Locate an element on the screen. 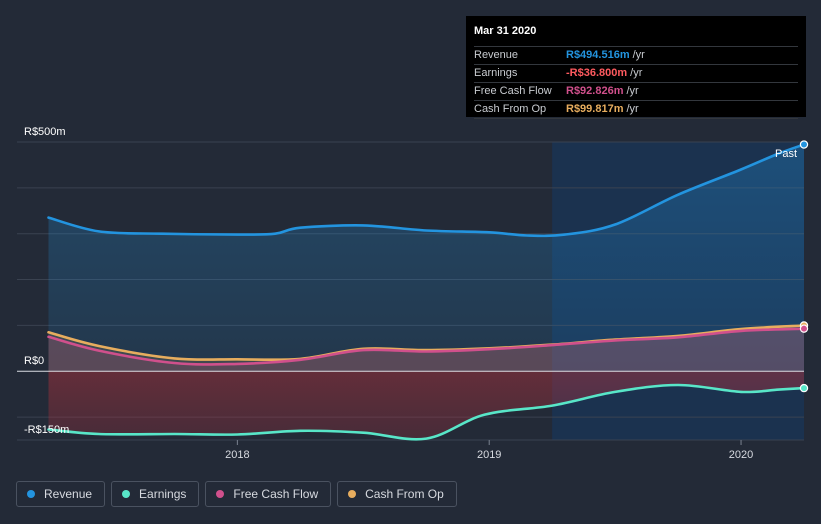  free-cash-flow-end-point is located at coordinates (804, 328).